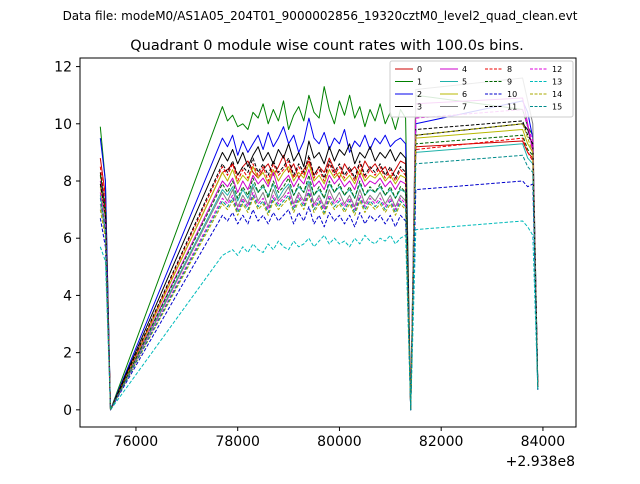 This screenshot has height=484, width=640. I want to click on legend-label-9: 9, so click(509, 82).